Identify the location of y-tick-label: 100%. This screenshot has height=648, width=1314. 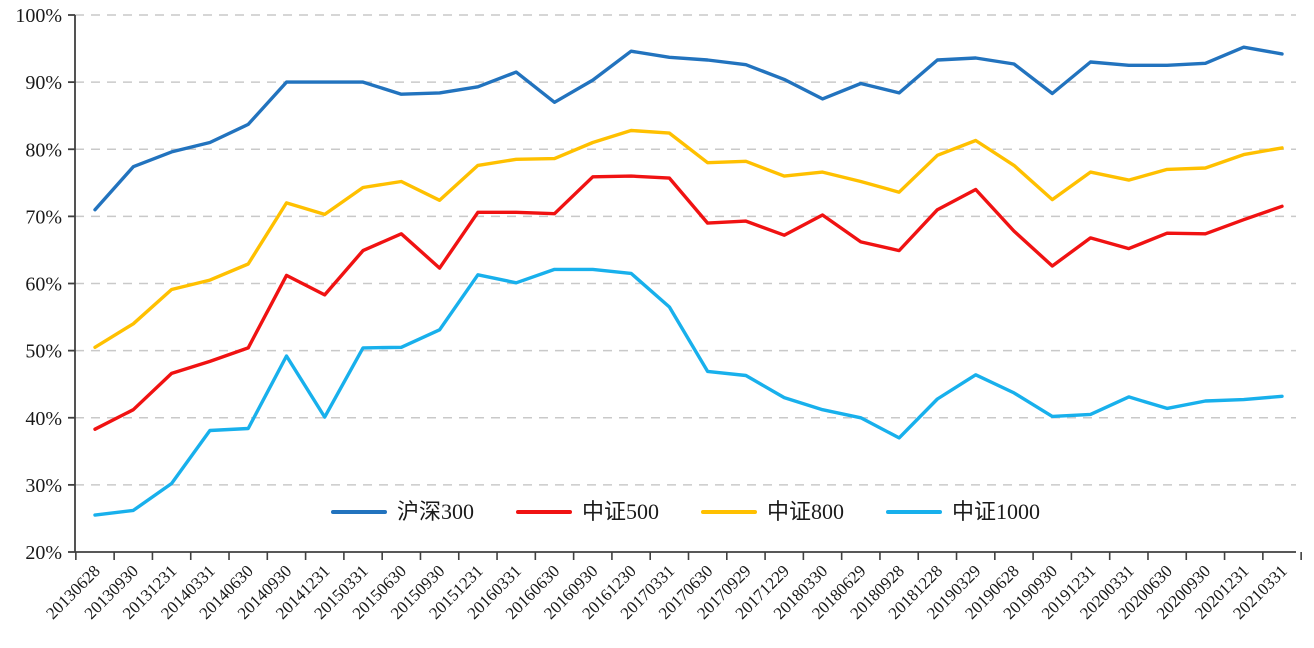
(38, 16).